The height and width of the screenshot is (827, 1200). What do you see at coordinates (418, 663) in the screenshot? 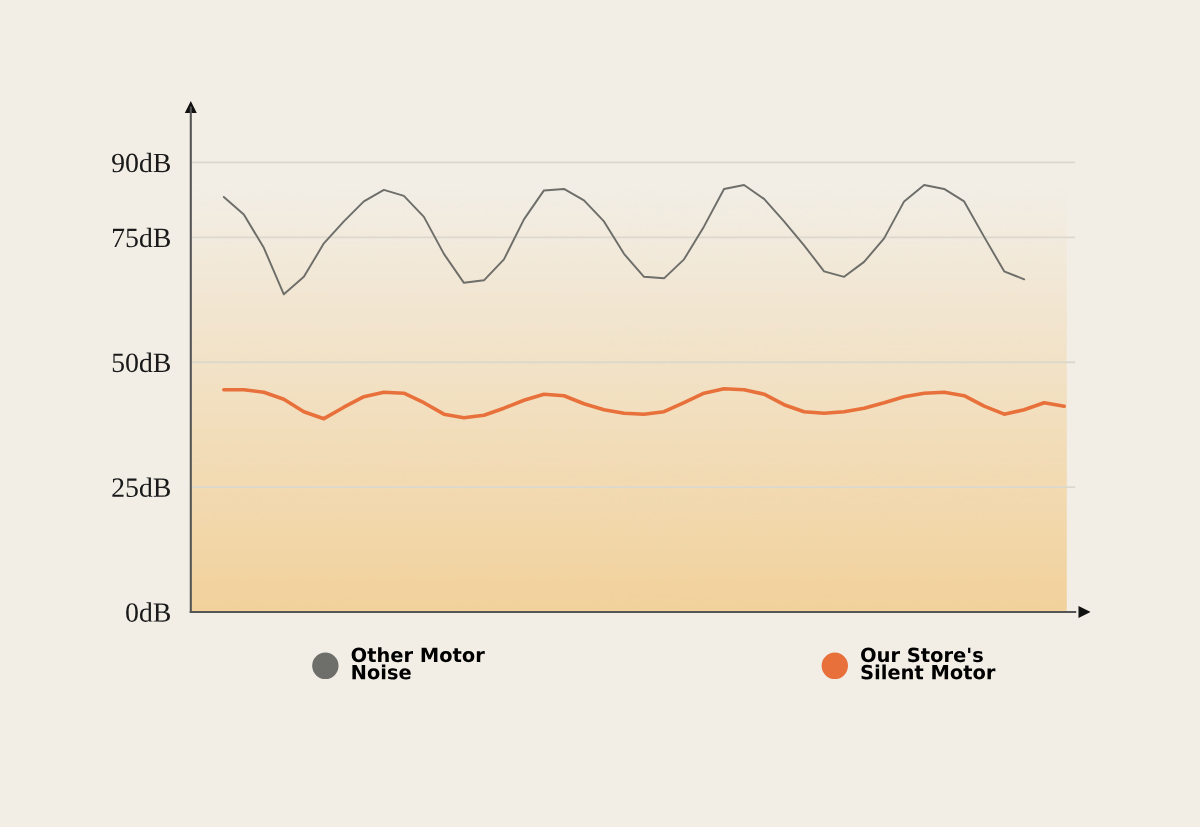
I see `legend-label: Other Motor Noise` at bounding box center [418, 663].